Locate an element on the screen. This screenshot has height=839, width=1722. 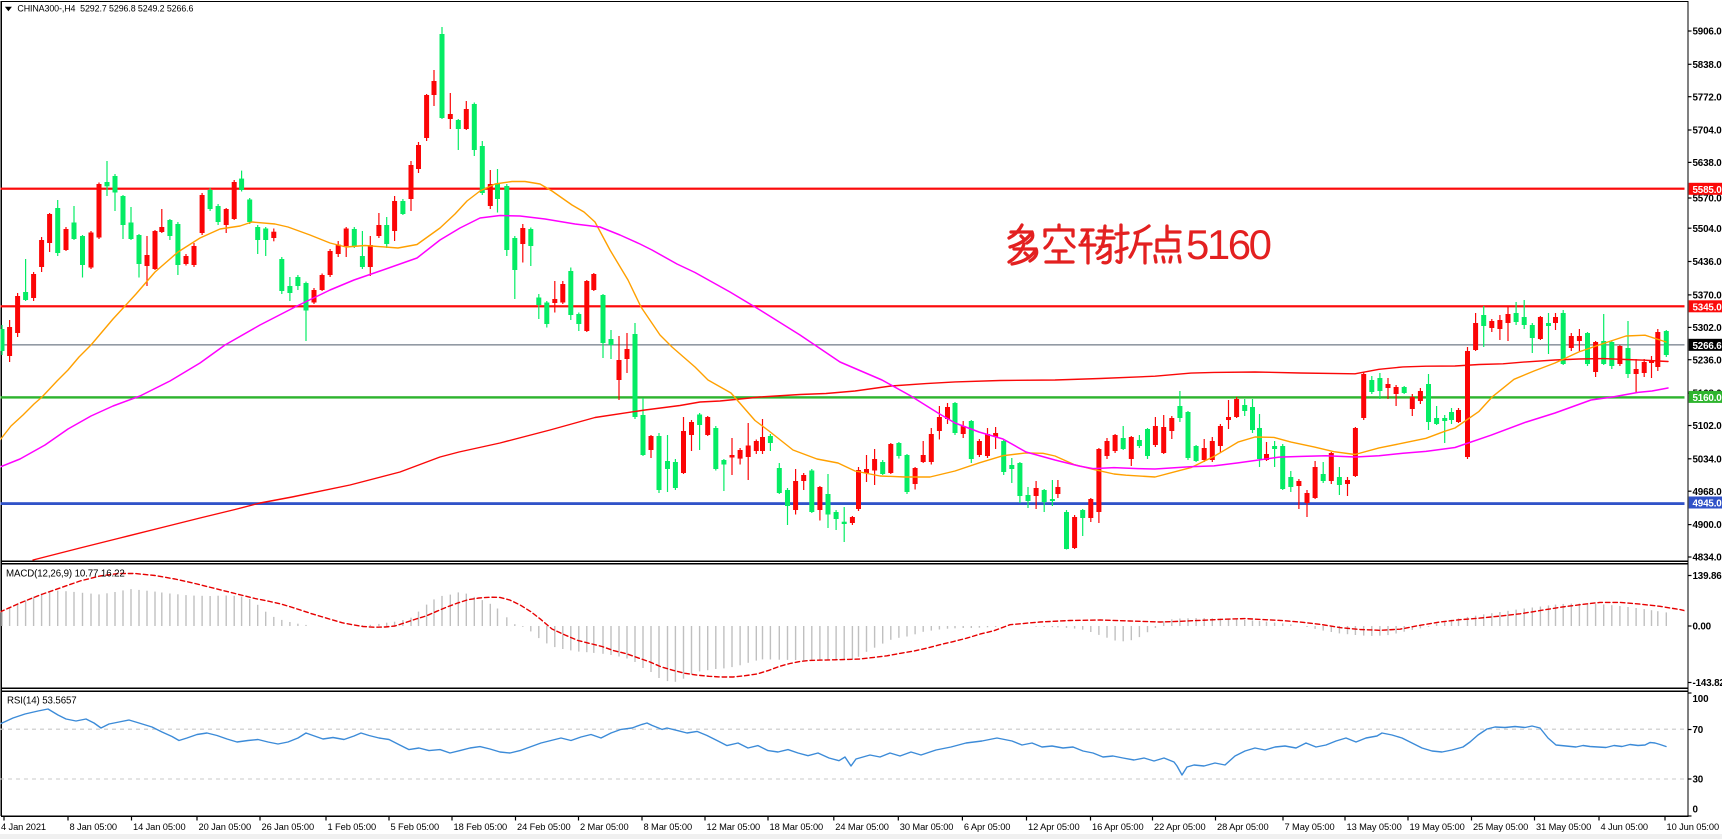
svg-text: 24 Feb 05:00 is located at coordinates (544, 827).